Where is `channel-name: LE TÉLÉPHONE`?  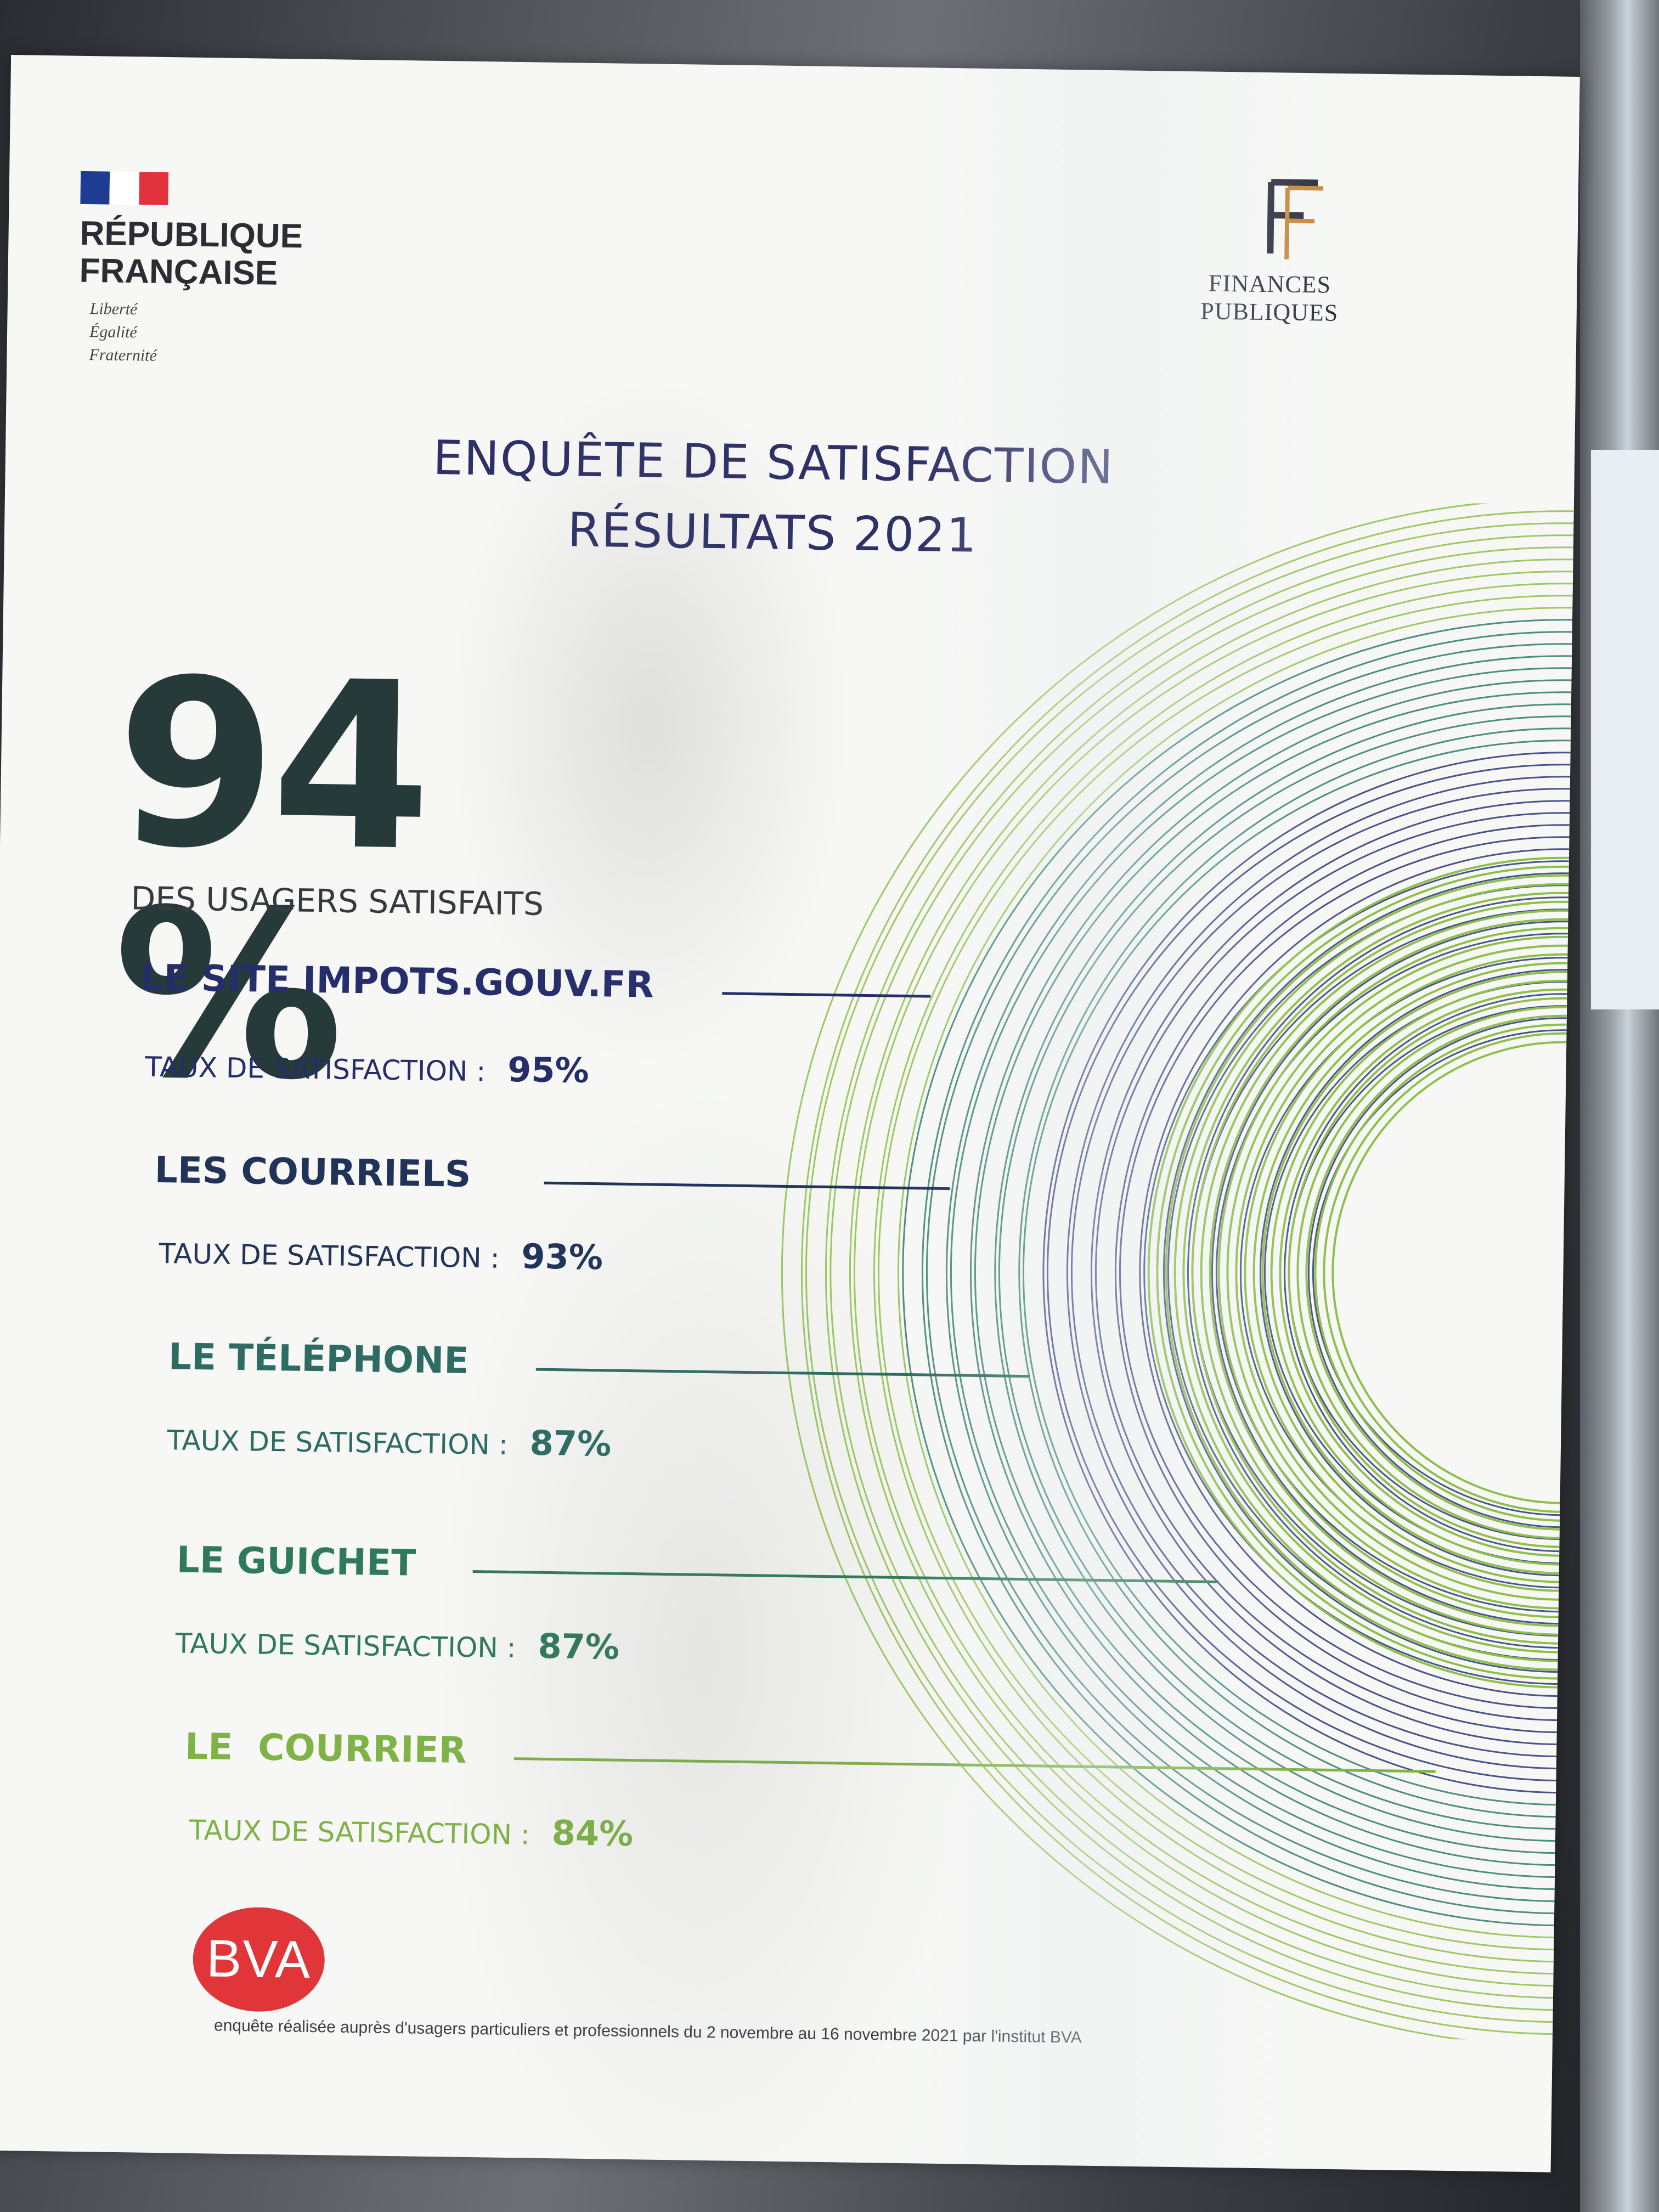
channel-name: LE TÉLÉPHONE is located at coordinates (319, 1359).